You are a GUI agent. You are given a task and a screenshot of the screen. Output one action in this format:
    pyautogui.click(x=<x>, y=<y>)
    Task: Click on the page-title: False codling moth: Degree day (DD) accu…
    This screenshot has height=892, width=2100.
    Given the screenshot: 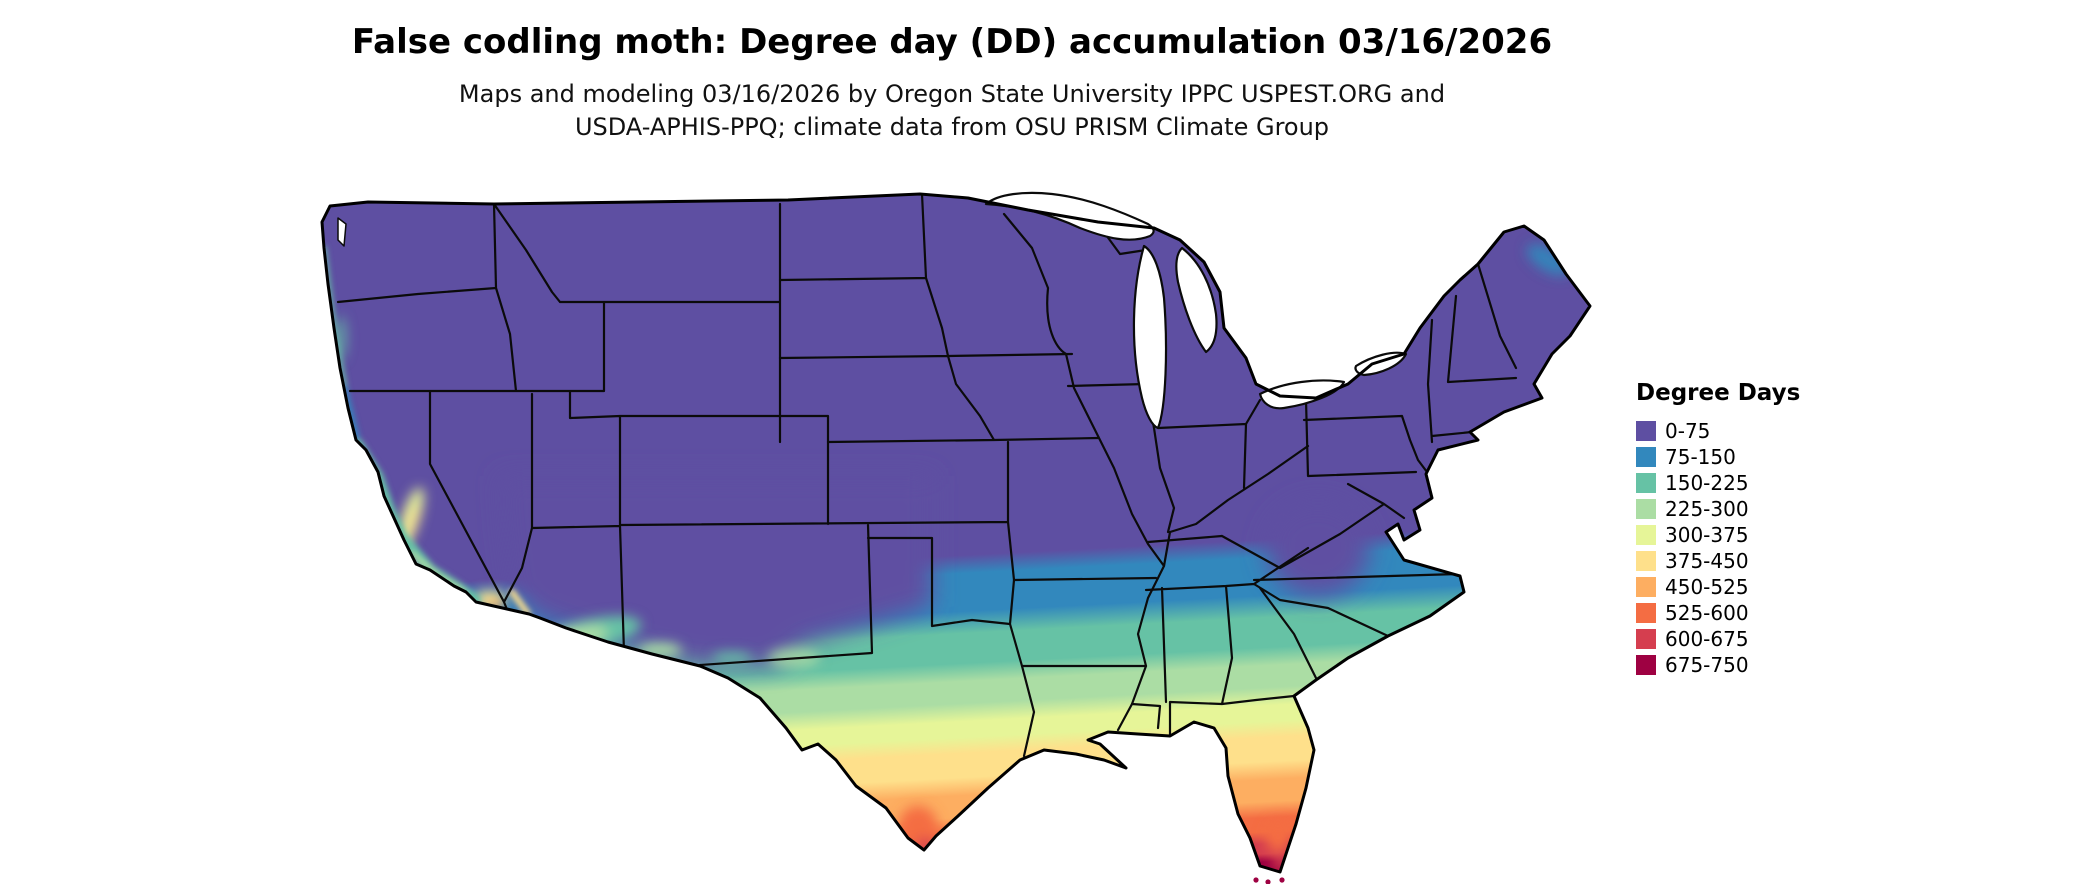 What is the action you would take?
    pyautogui.click(x=952, y=42)
    